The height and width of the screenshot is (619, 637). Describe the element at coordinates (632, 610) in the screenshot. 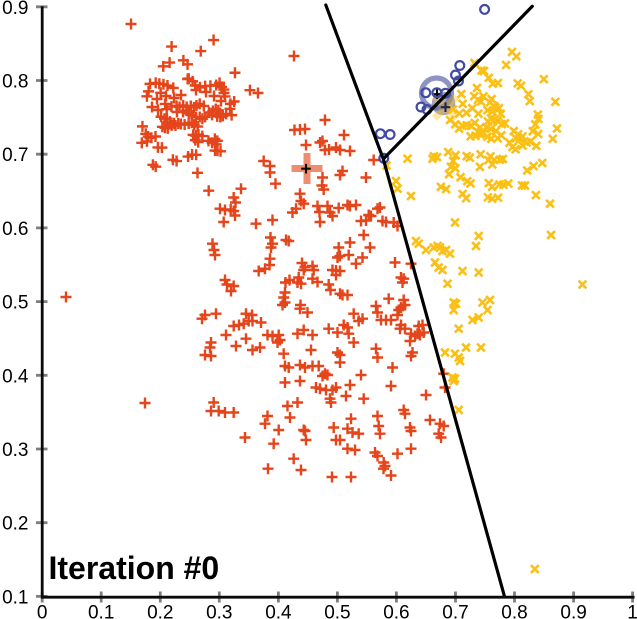

I see `svg-text: 1` at that location.